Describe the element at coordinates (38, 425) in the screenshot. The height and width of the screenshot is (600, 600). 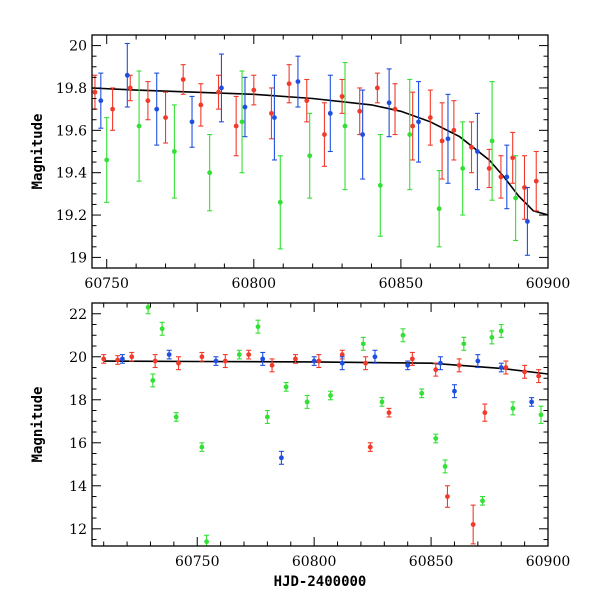
I see `y-axis-title: Magnitude` at that location.